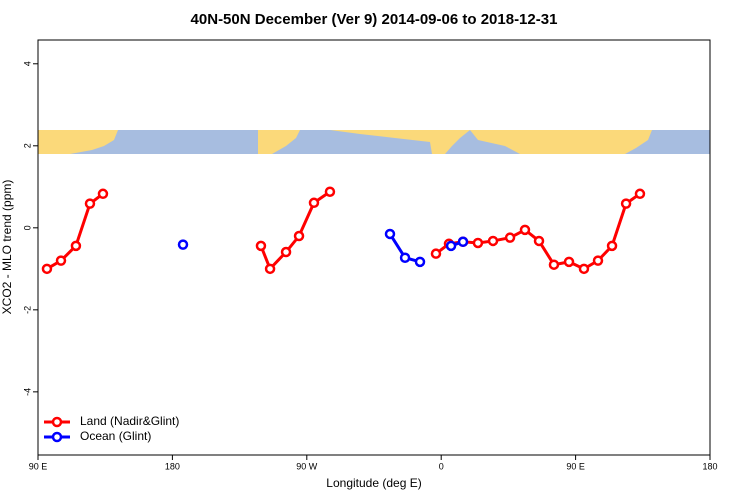 This screenshot has width=750, height=500. What do you see at coordinates (27, 392) in the screenshot?
I see `y-tick-label: -4` at bounding box center [27, 392].